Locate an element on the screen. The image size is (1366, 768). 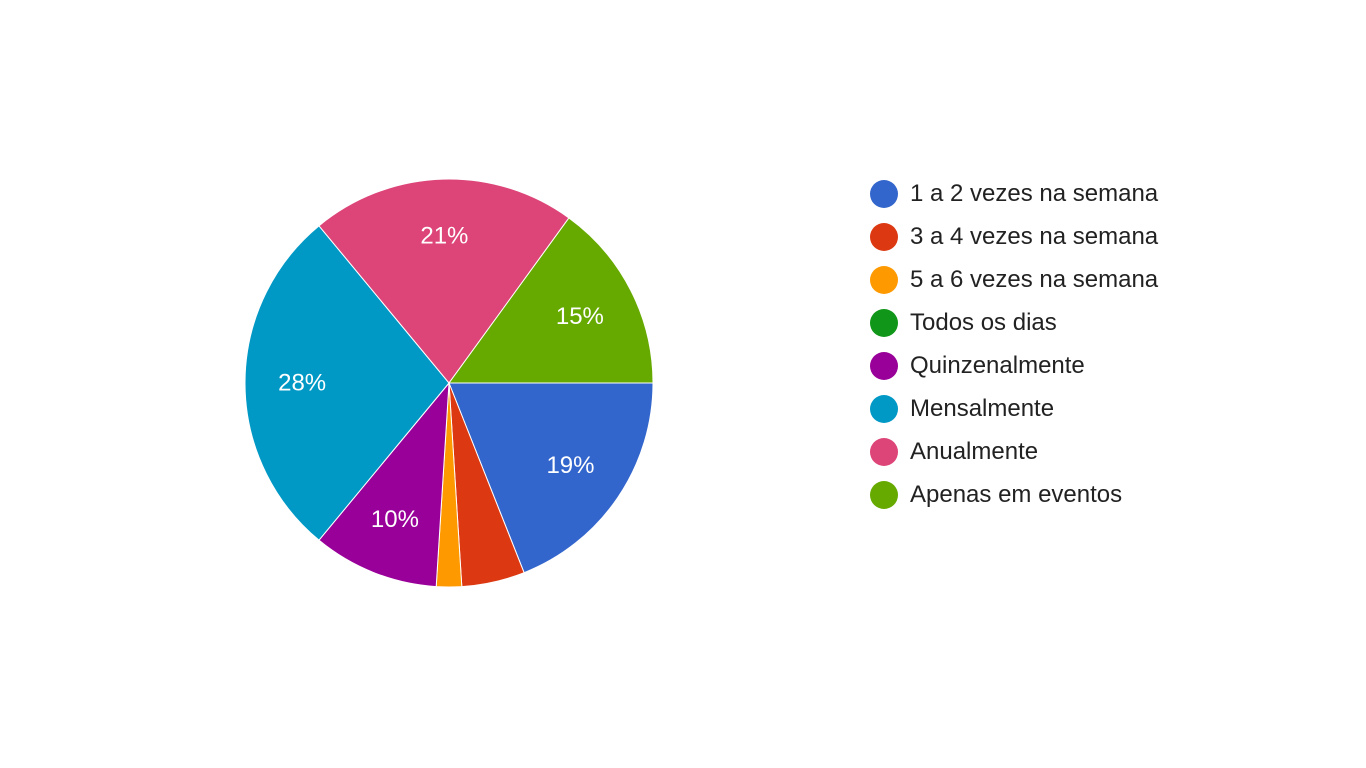
legend-item-7: Apenas em eventos is located at coordinates (1014, 494).